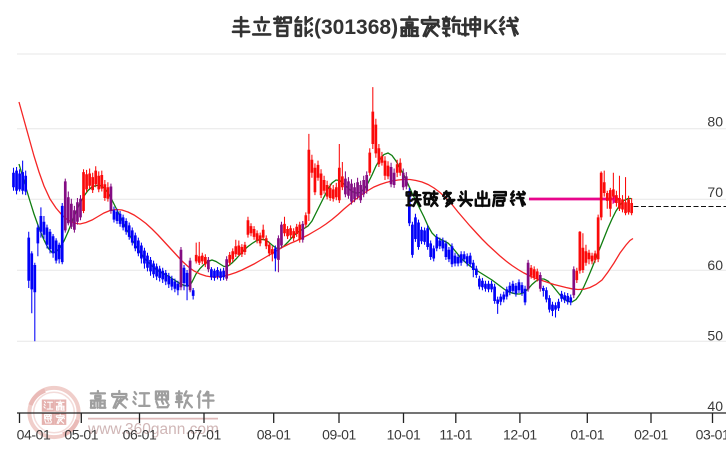 This screenshot has height=450, width=726. What do you see at coordinates (81, 435) in the screenshot?
I see `svg-text: 05-01` at bounding box center [81, 435].